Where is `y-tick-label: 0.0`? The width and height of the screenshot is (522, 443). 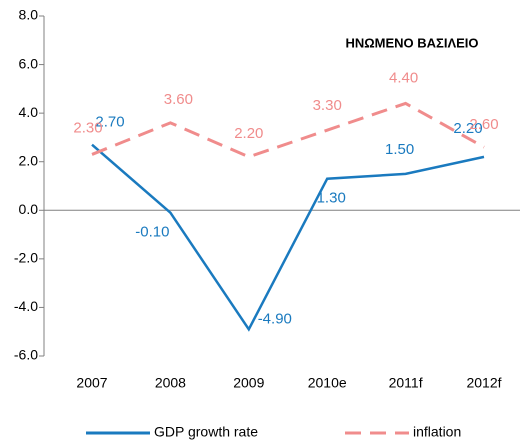 y-tick-label: 0.0 is located at coordinates (29, 209).